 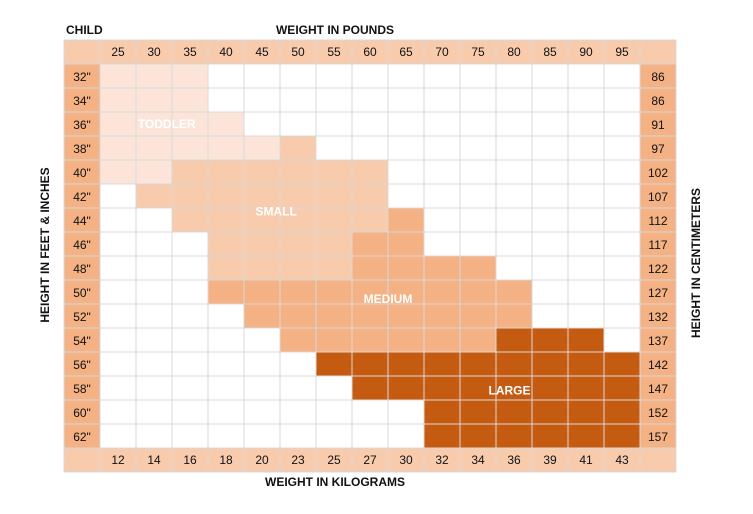 What do you see at coordinates (658, 341) in the screenshot?
I see `height-cm-tick: 137` at bounding box center [658, 341].